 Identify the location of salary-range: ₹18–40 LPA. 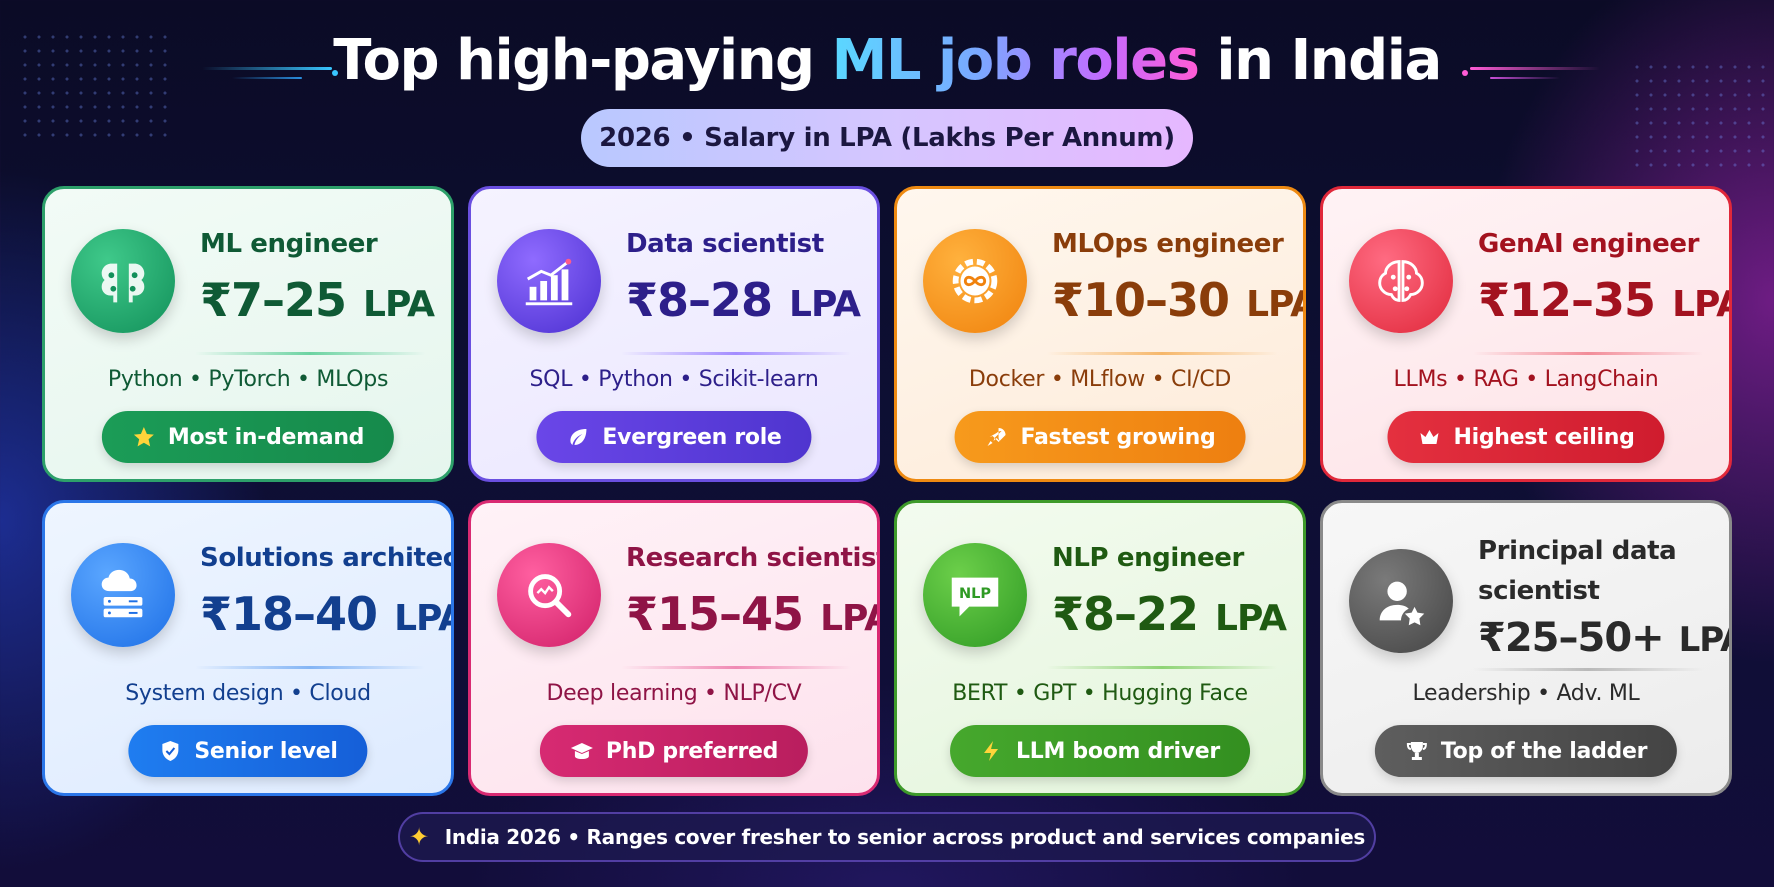
(325, 614).